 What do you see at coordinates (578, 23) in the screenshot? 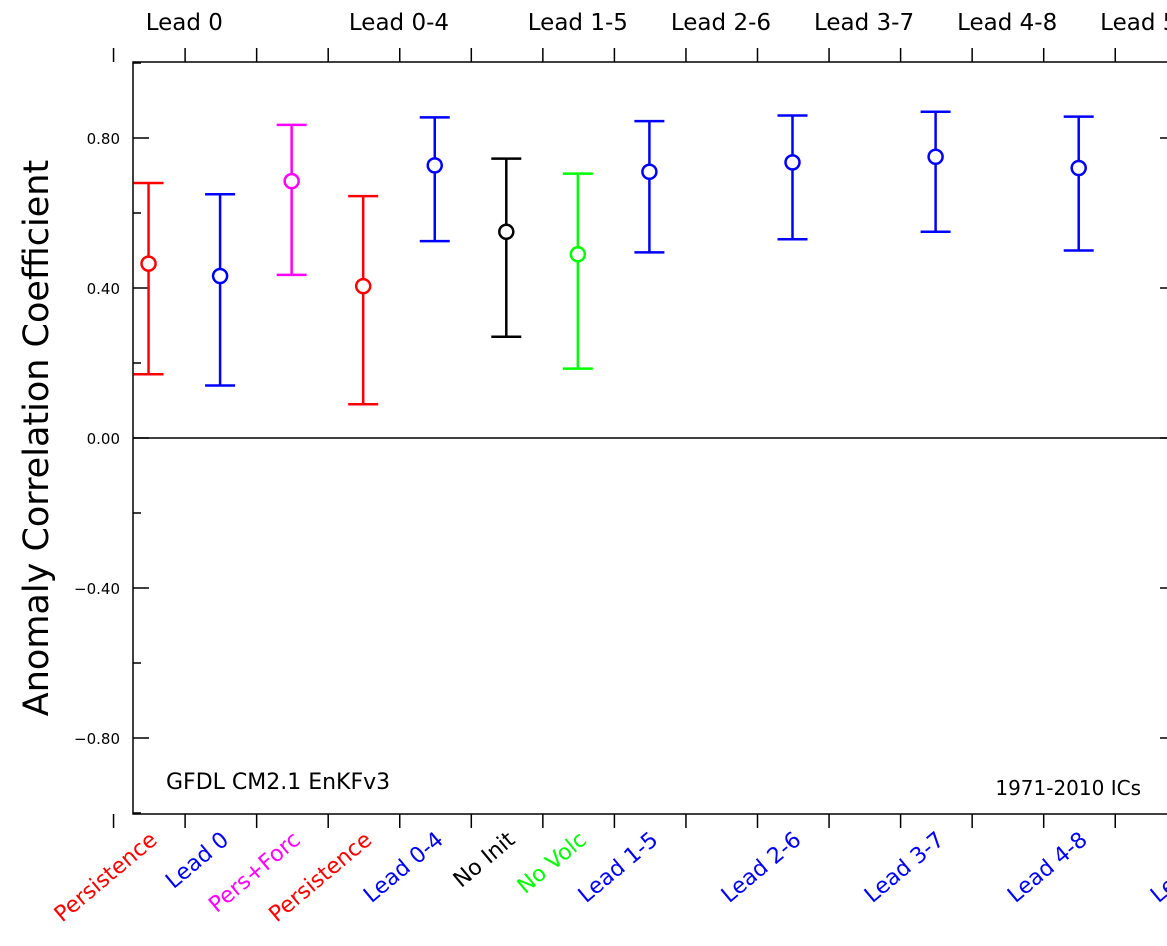
I see `top-label: Lead 1-5` at bounding box center [578, 23].